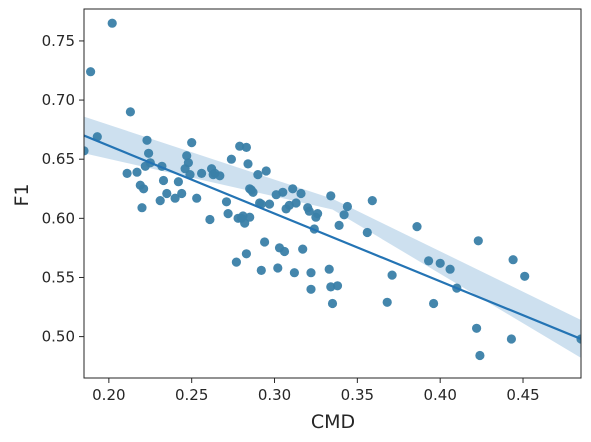  I want to click on y-tick-label: 0.65, so click(58, 159).